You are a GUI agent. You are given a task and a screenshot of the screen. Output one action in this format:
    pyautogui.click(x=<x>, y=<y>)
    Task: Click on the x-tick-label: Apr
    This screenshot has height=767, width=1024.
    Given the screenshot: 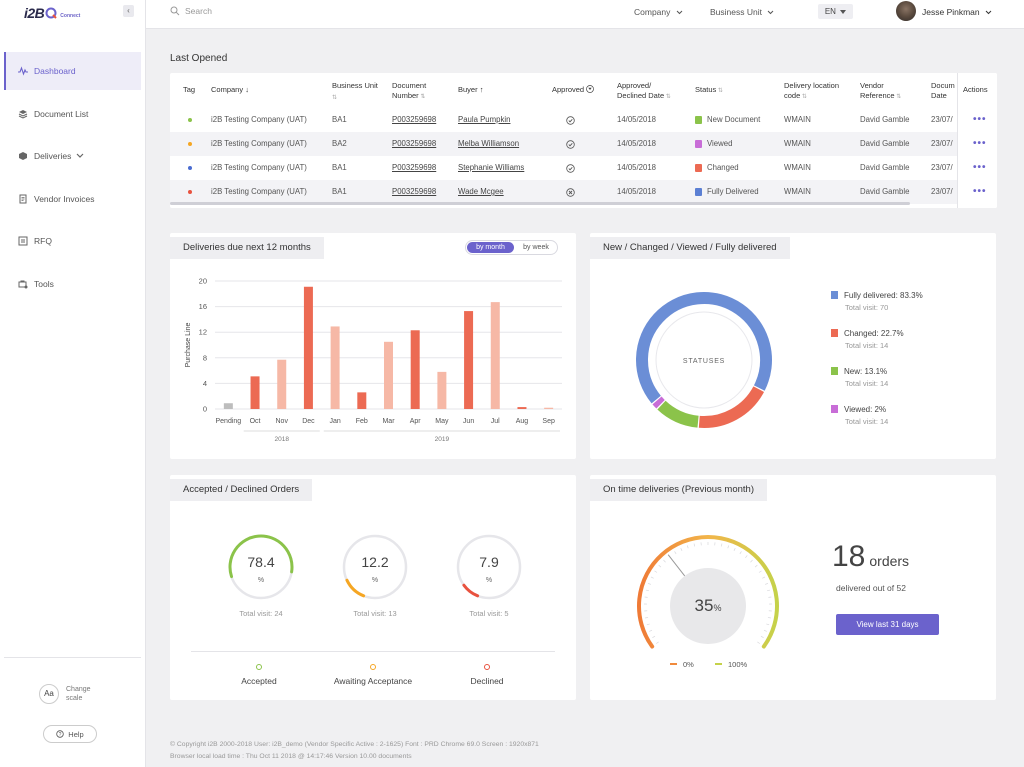 What is the action you would take?
    pyautogui.click(x=416, y=421)
    